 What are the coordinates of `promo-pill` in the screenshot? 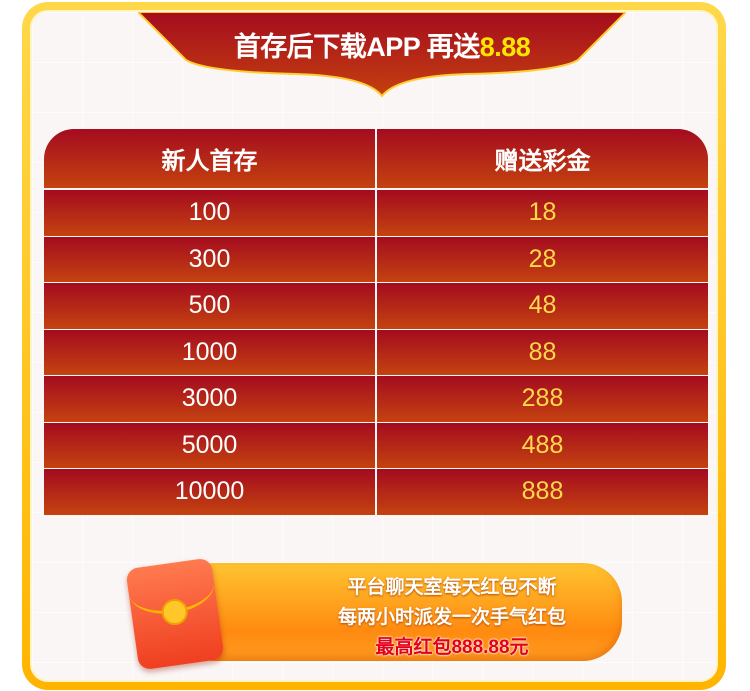 It's located at (394, 612).